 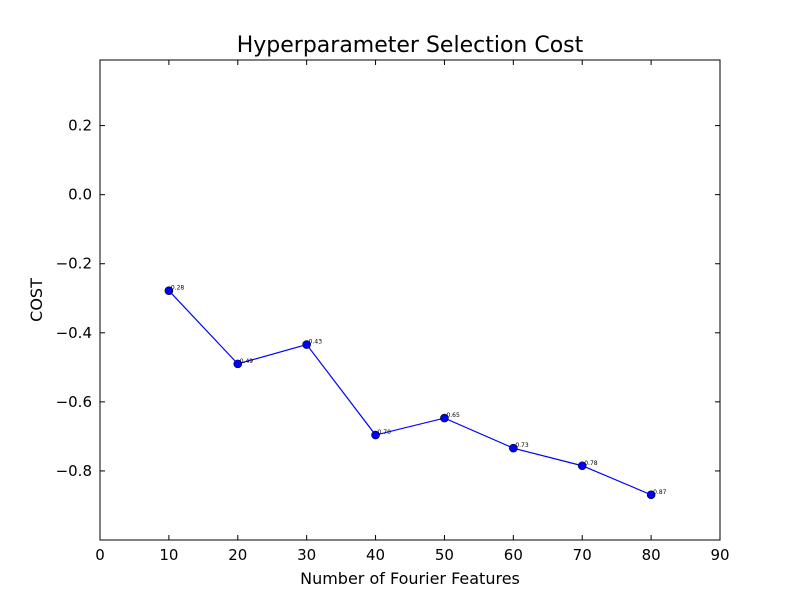 I want to click on x-tick-label: 80, so click(x=651, y=555).